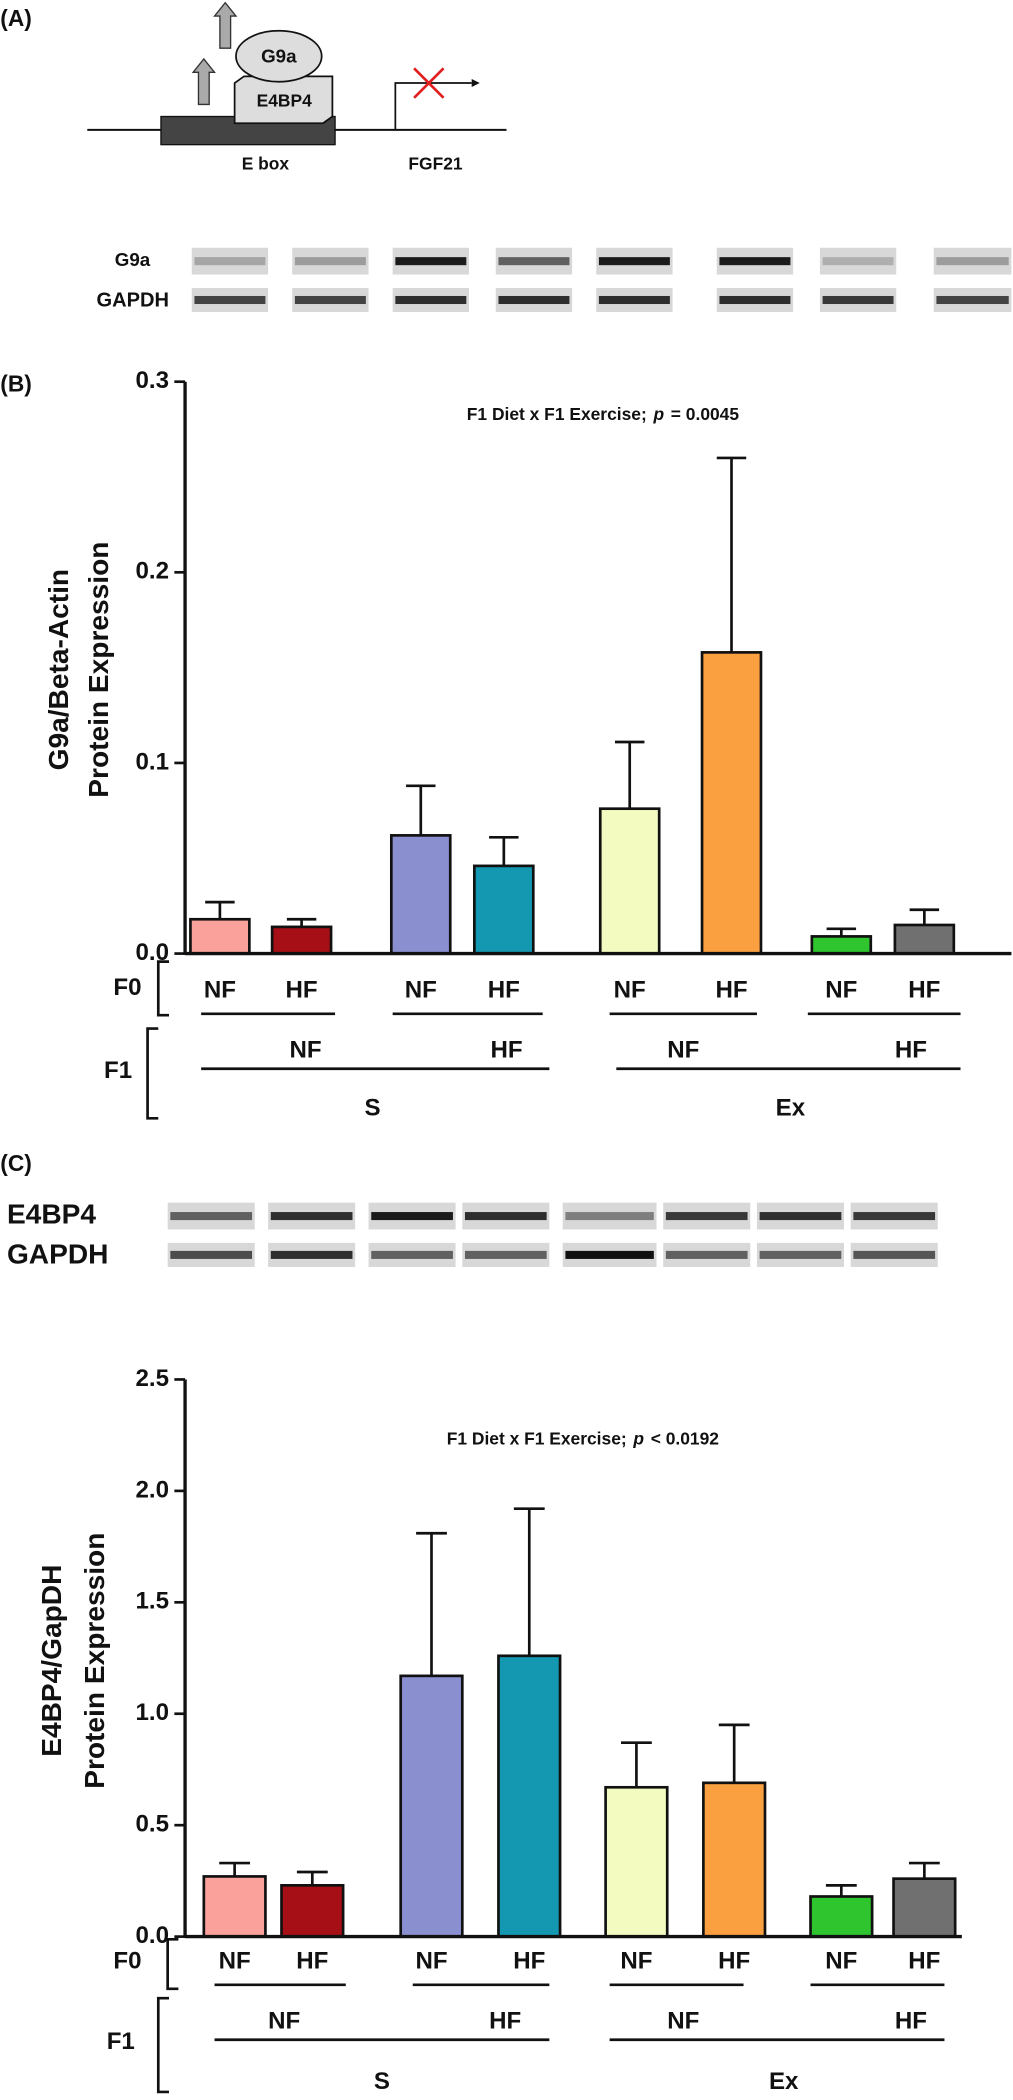  I want to click on blot-label: G9a, so click(133, 259).